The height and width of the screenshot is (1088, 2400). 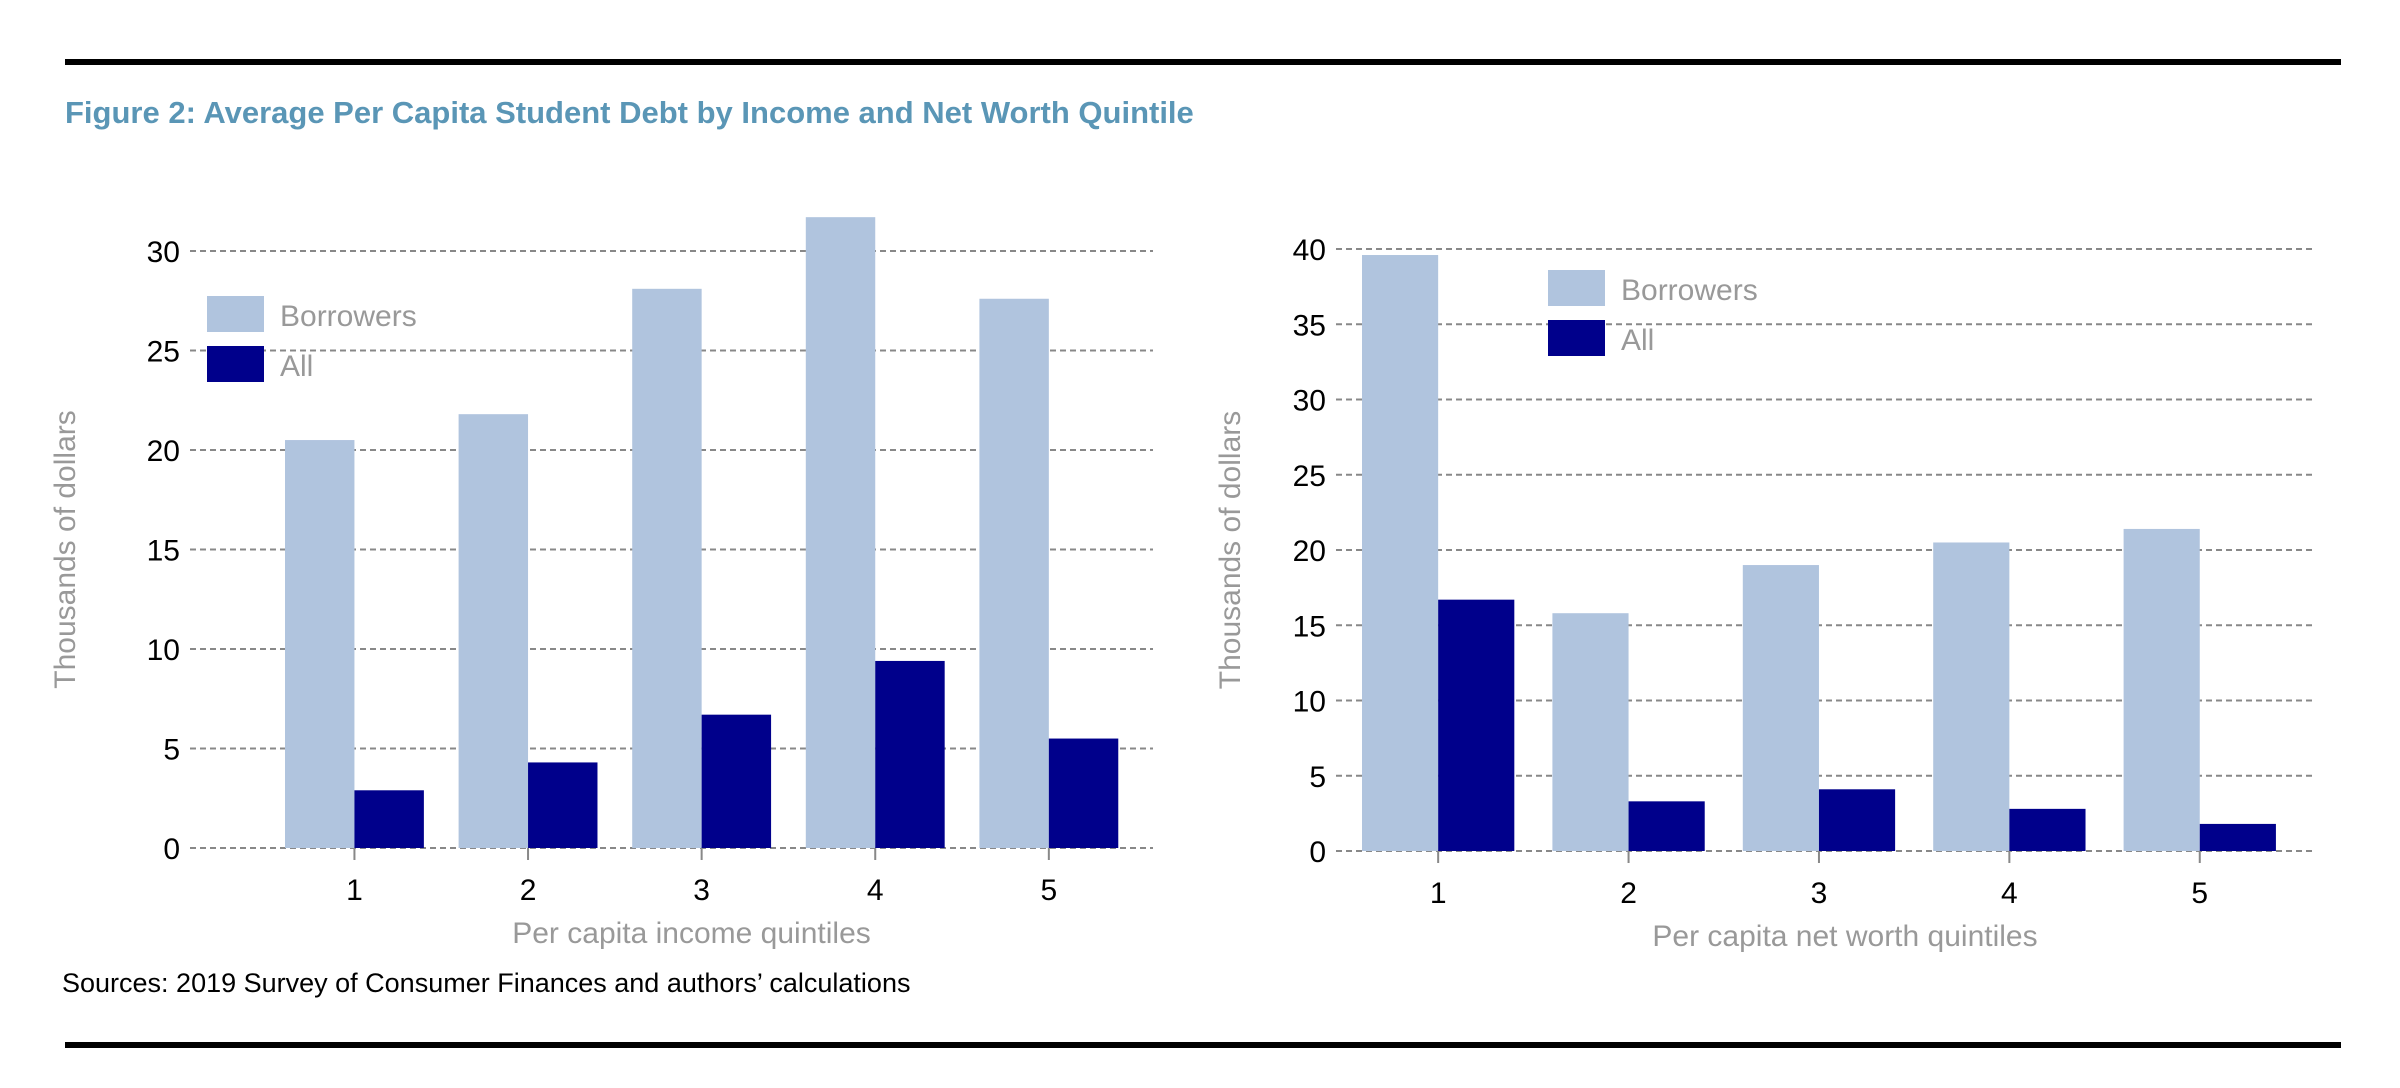 I want to click on x-axis-label: Per capita net worth quintiles, so click(x=1844, y=936).